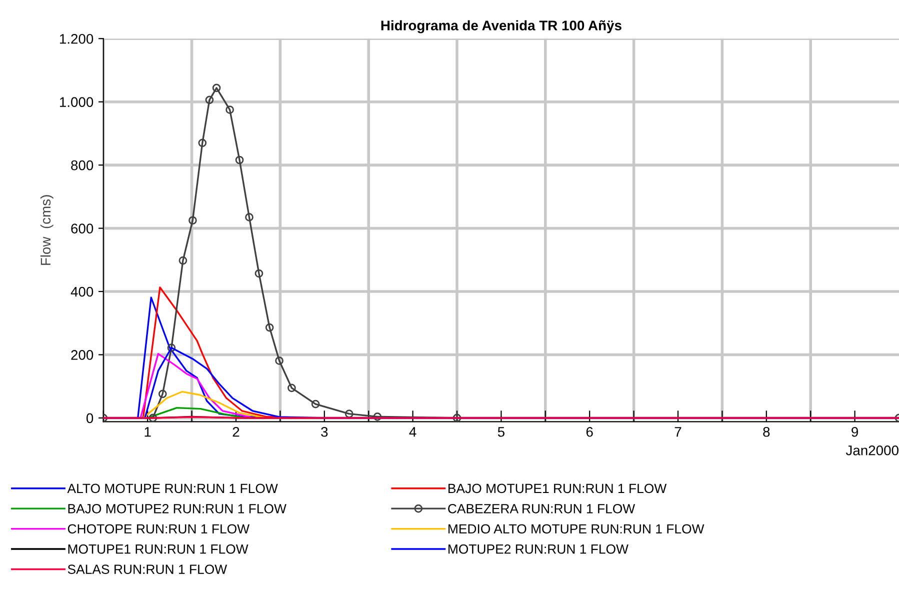  What do you see at coordinates (236, 431) in the screenshot?
I see `x-tick-label: 2` at bounding box center [236, 431].